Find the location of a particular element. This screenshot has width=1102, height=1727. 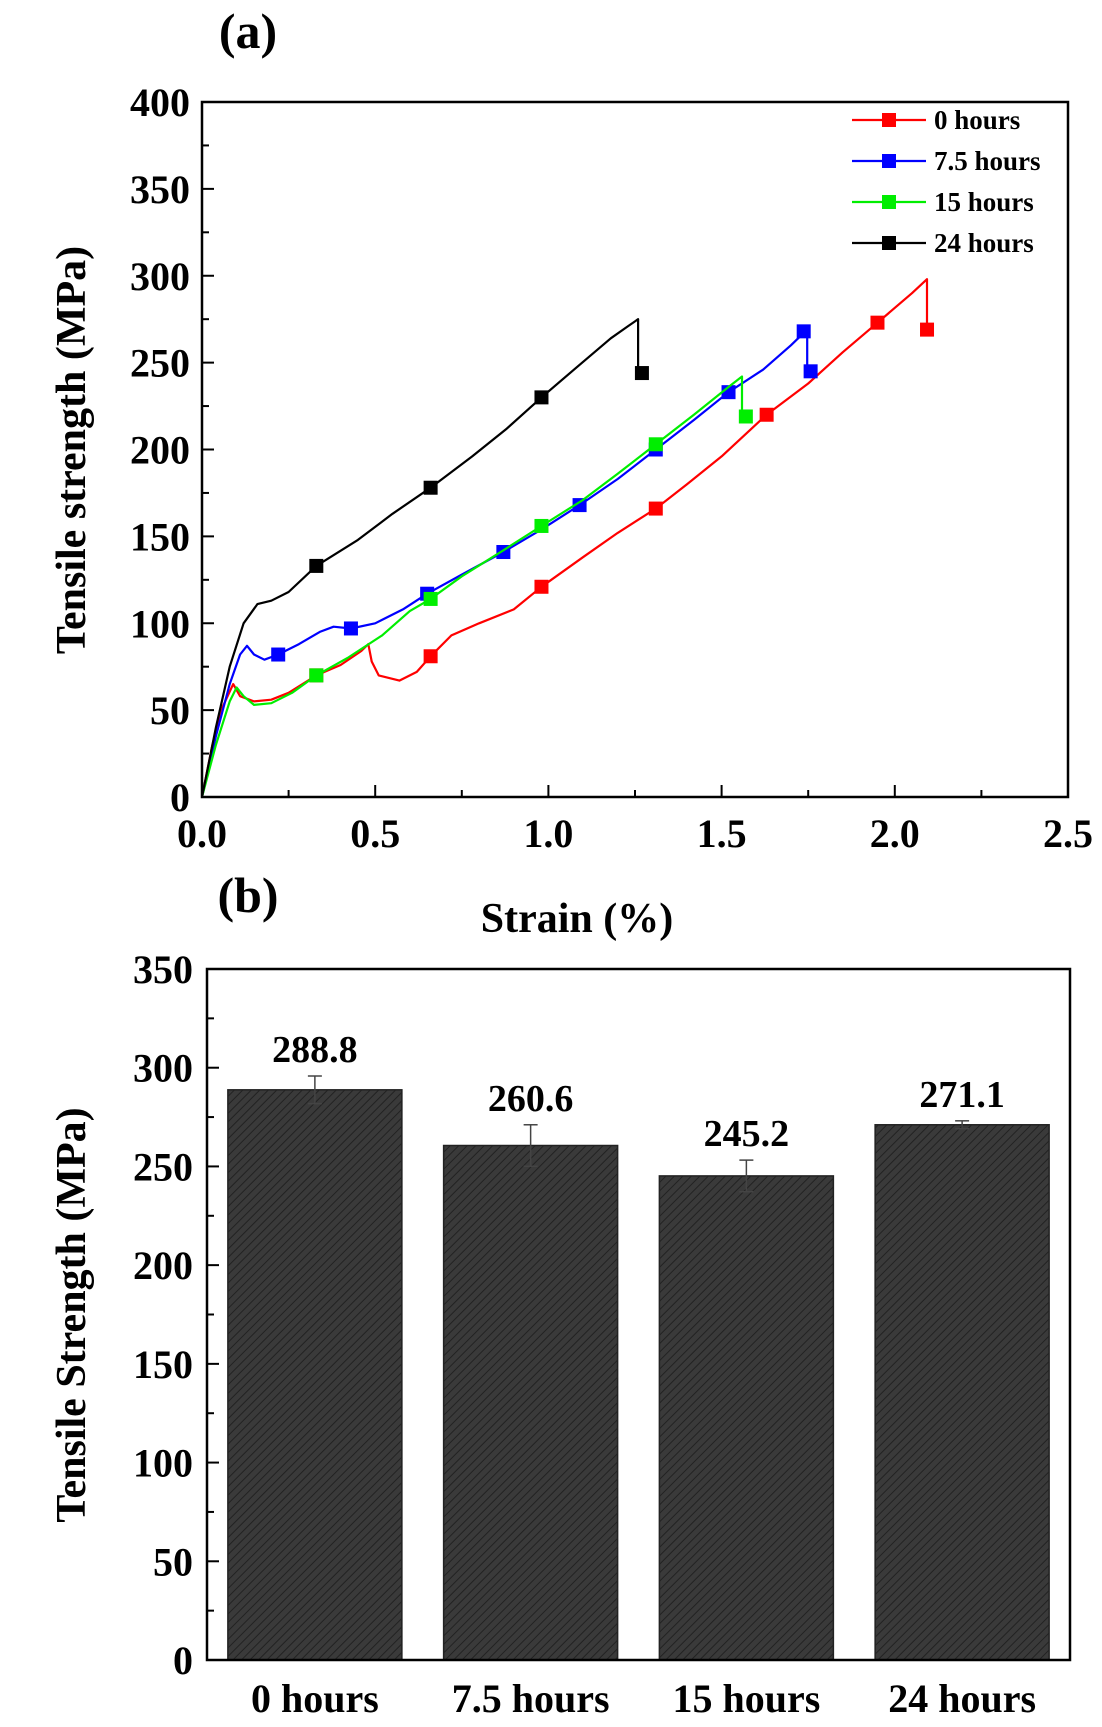

panel-a-x-tick-label: 2.0 is located at coordinates (895, 833).